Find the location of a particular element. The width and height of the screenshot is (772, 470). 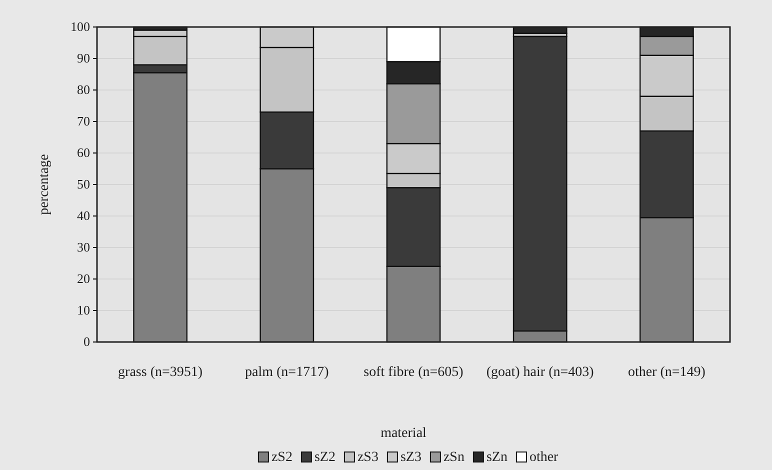

x-tick-label: other (n=149) is located at coordinates (667, 372).